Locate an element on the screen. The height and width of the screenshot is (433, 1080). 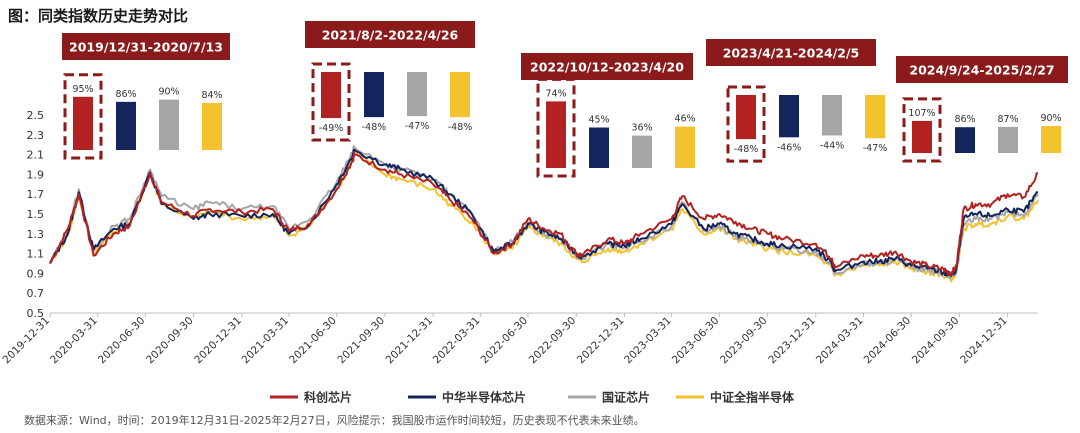
period-banner-label: 2019/12/31-2020/7/13 is located at coordinates (146, 47).